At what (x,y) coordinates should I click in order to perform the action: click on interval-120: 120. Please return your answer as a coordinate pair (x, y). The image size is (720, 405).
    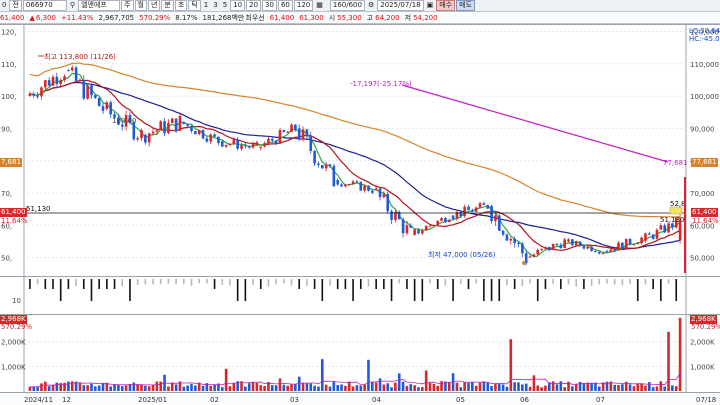
    Looking at the image, I should click on (303, 5).